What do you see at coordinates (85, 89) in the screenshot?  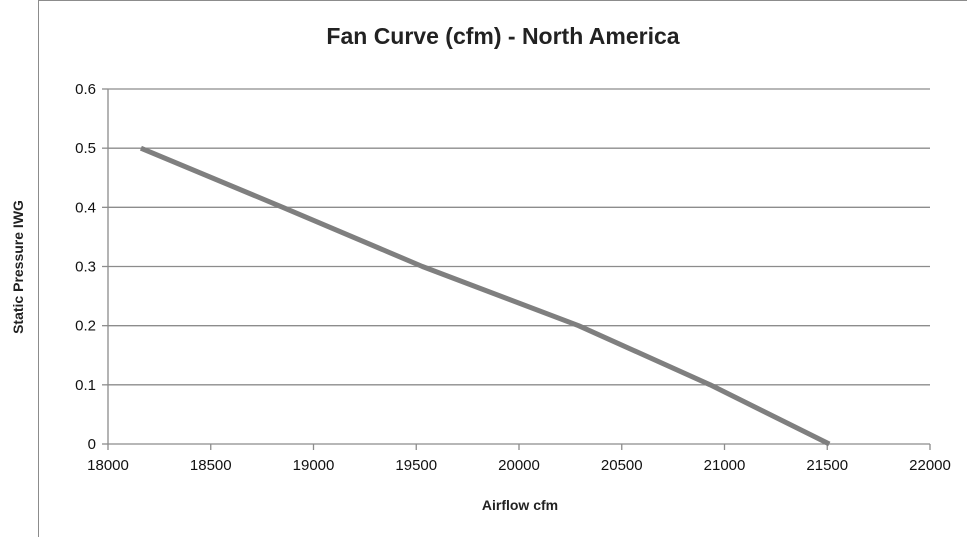 I see `y-tick-label: 0.6` at bounding box center [85, 89].